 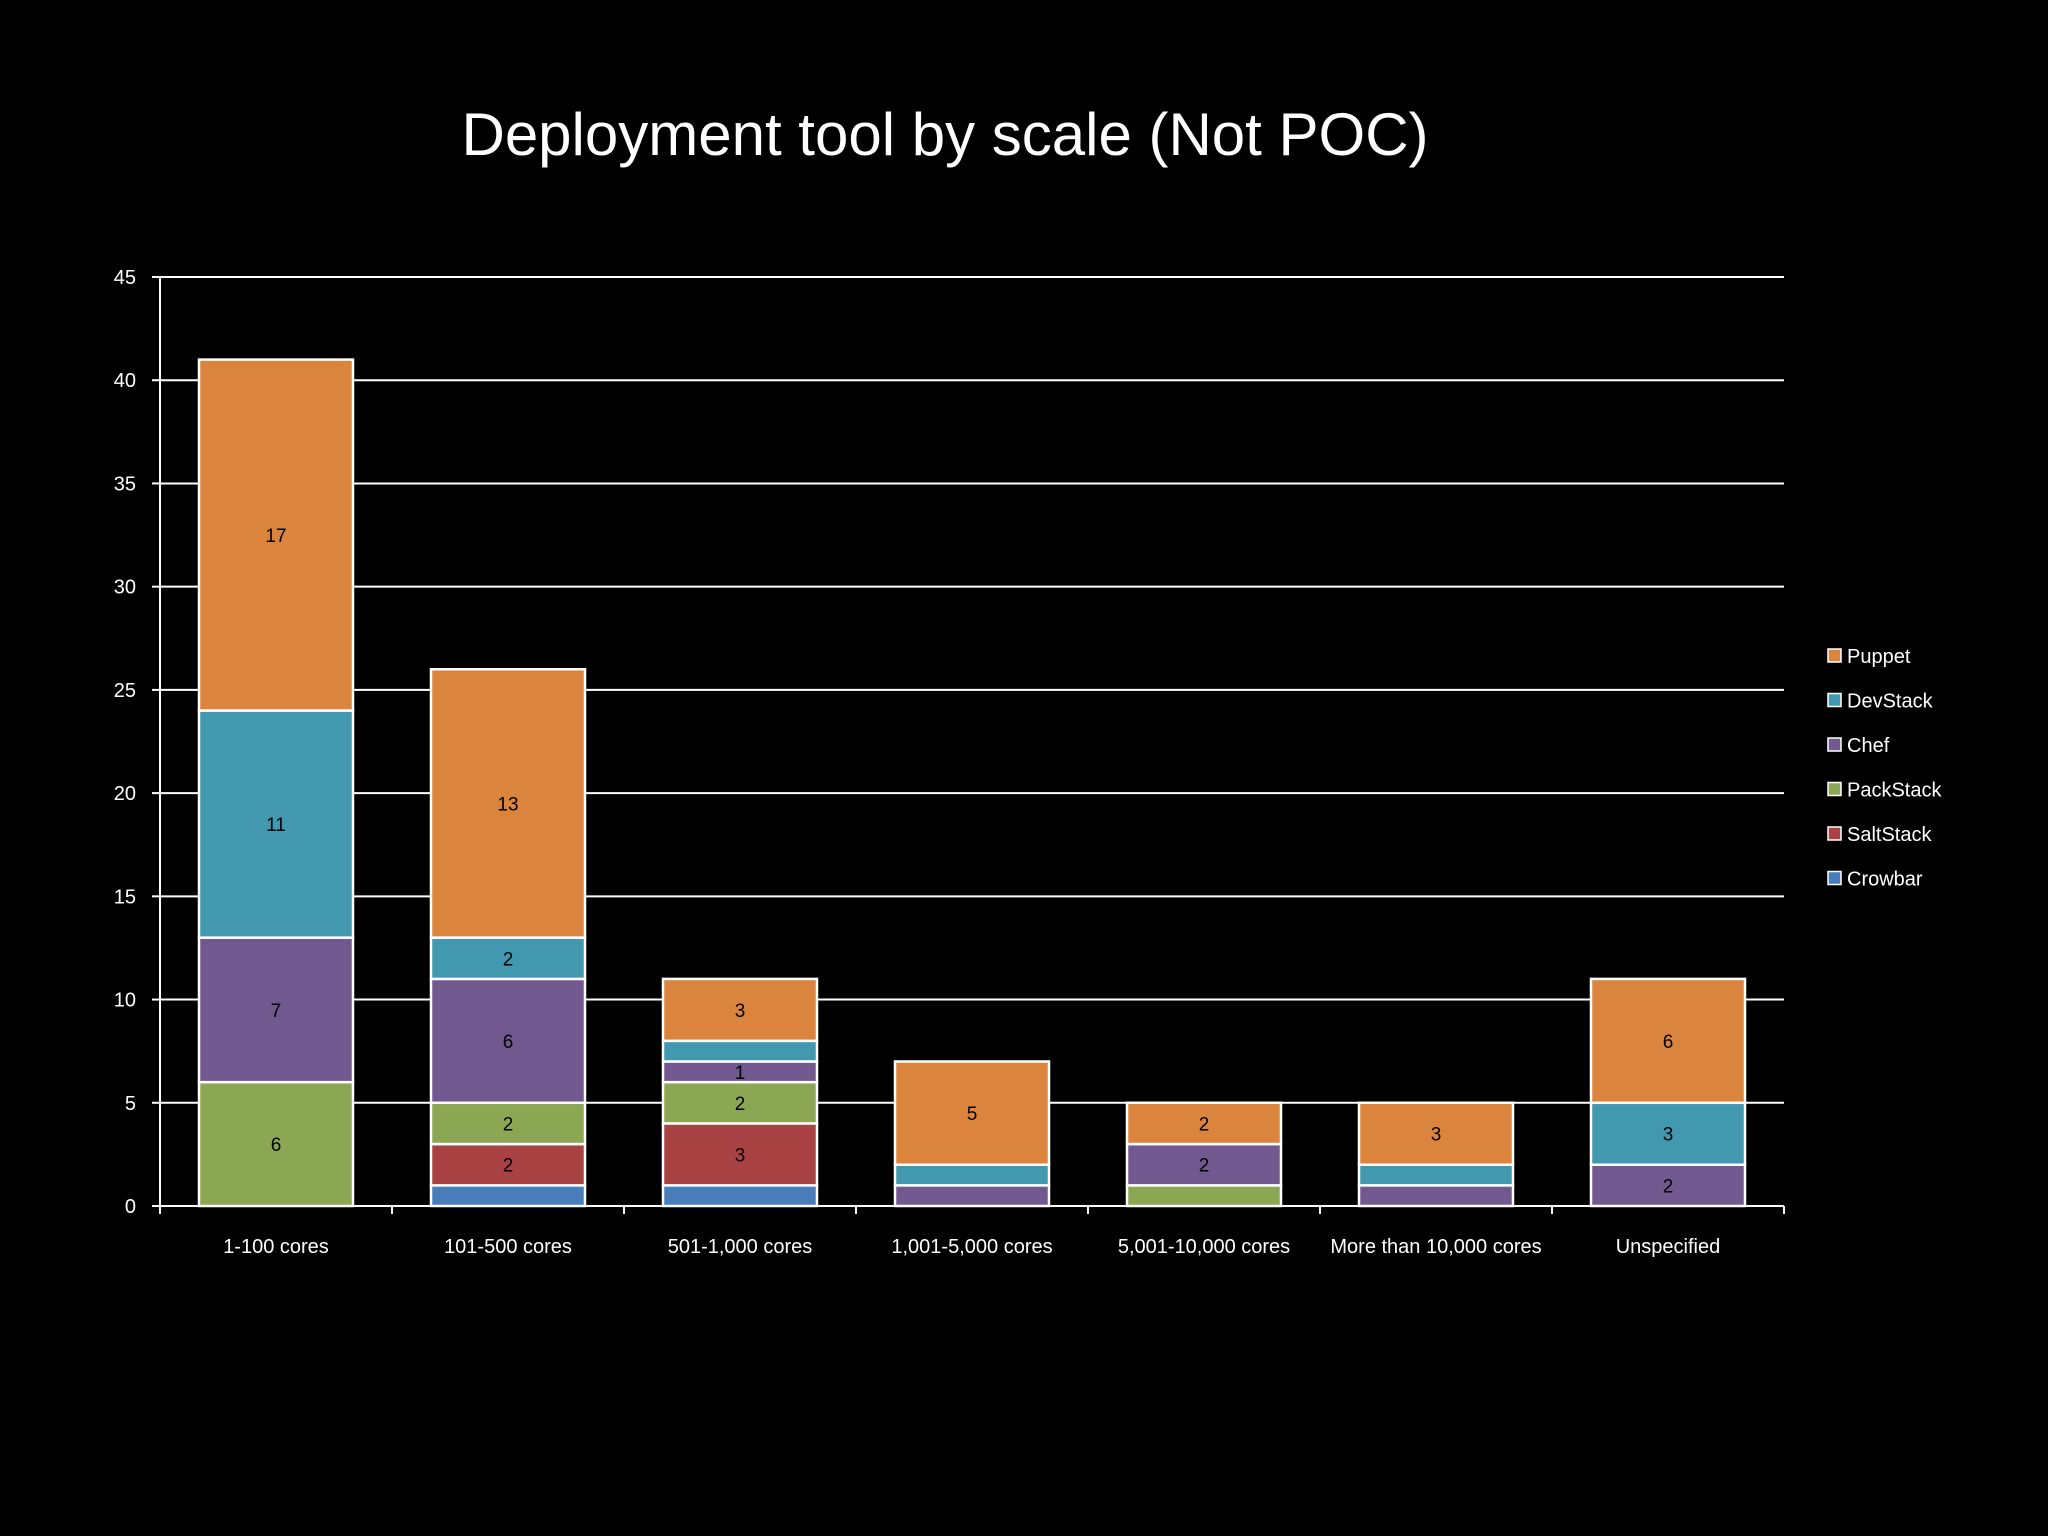 I want to click on y-tick-label: 35, so click(x=125, y=484).